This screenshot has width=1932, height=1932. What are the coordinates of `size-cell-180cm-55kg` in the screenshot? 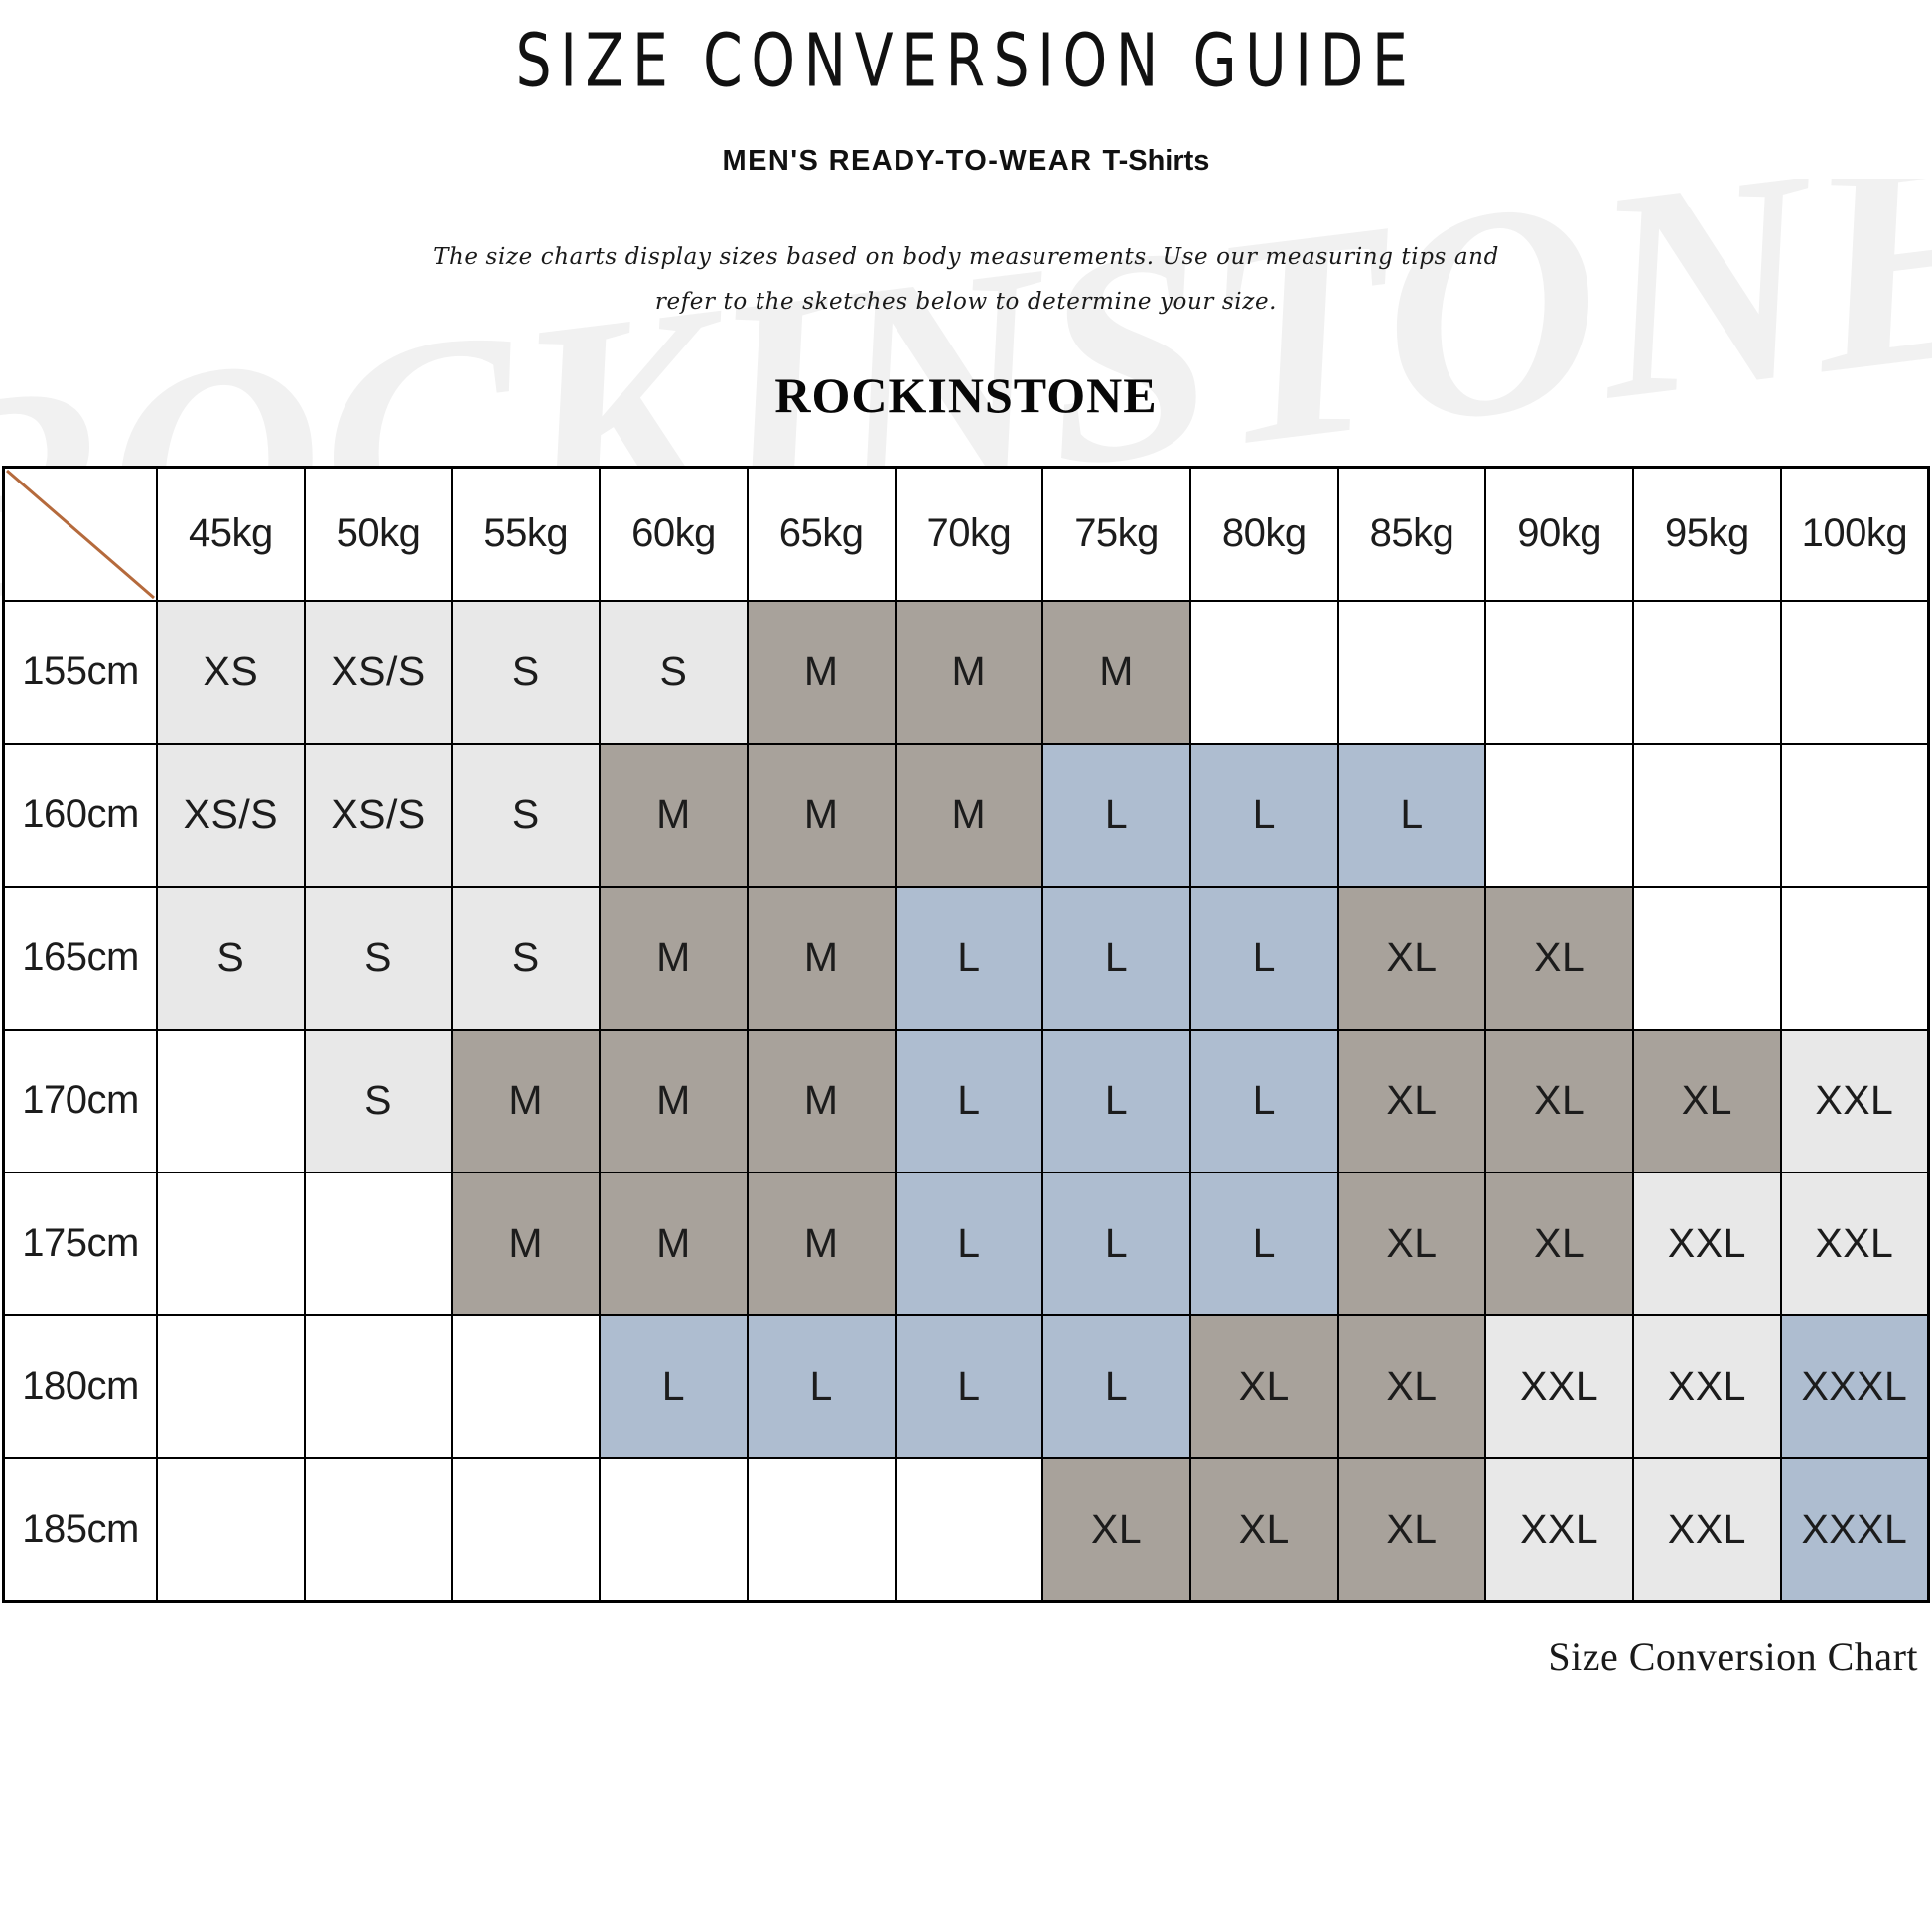 It's located at (526, 1386).